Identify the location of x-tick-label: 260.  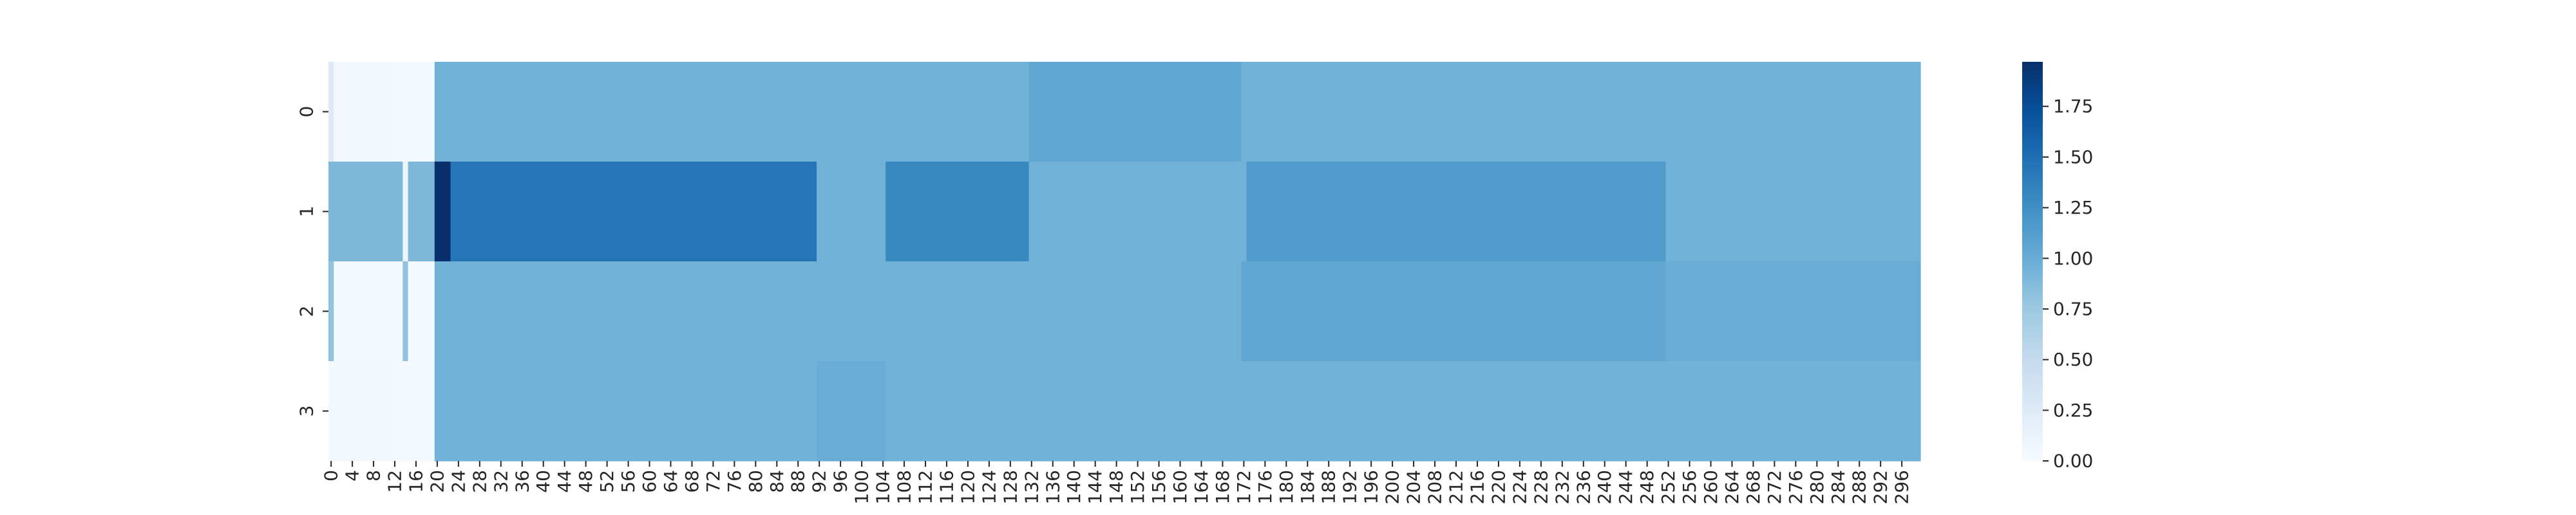
(1710, 487).